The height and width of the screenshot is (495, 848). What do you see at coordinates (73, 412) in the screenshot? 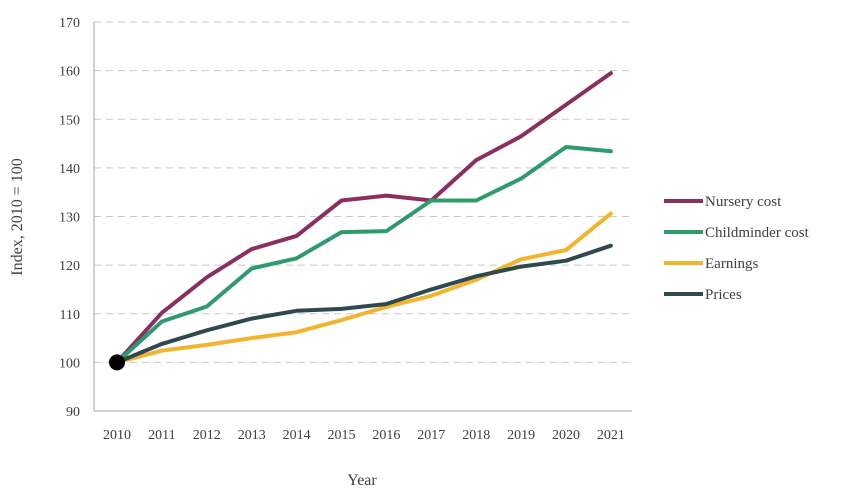
I see `y-tick-label: 90` at bounding box center [73, 412].